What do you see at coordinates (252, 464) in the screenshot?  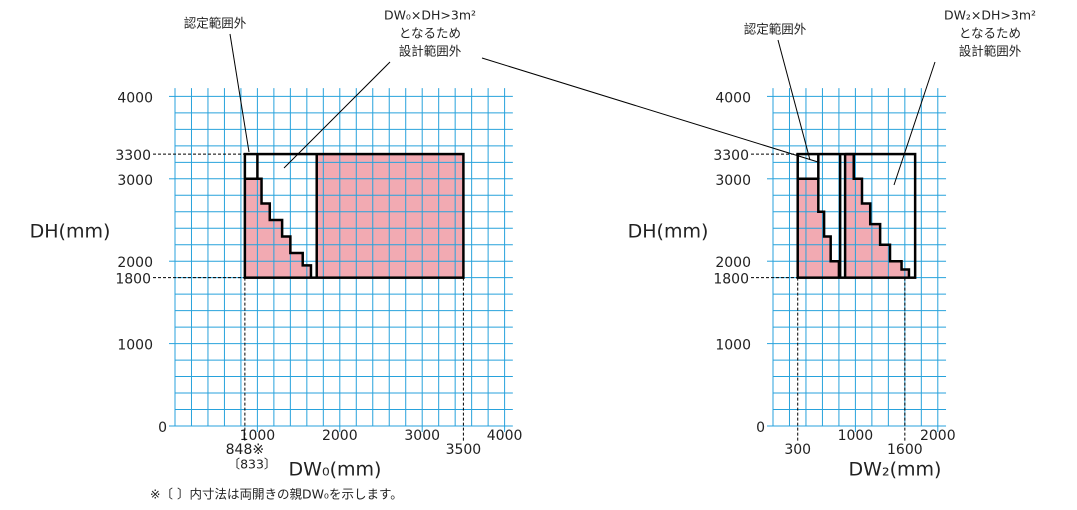 I see `label: 〔833〕` at bounding box center [252, 464].